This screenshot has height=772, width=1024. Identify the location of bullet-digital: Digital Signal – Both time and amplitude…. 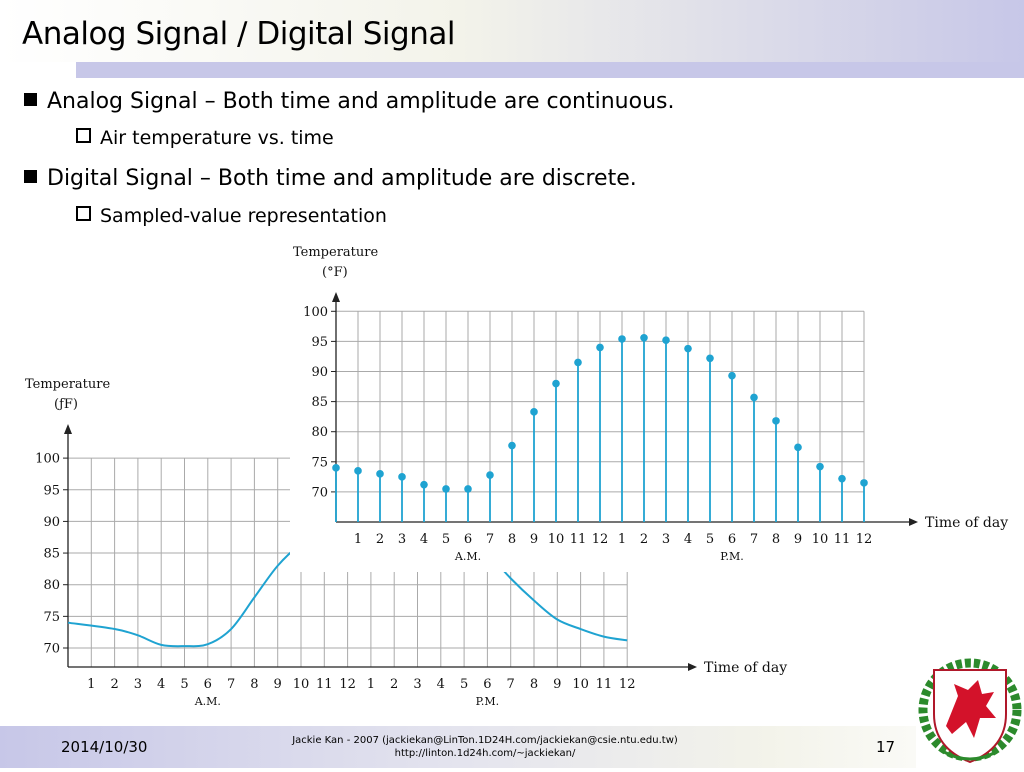
(330, 178).